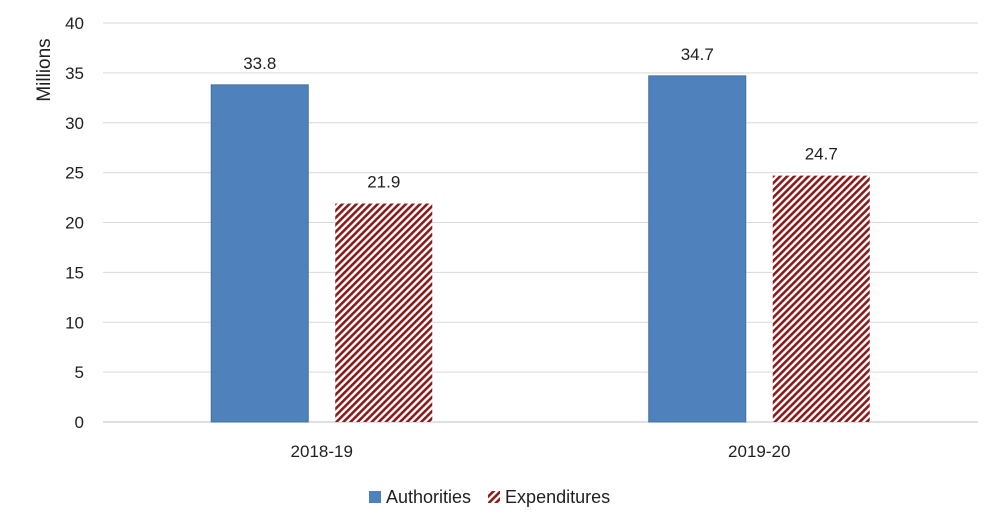  What do you see at coordinates (821, 154) in the screenshot?
I see `data-label: 24.7` at bounding box center [821, 154].